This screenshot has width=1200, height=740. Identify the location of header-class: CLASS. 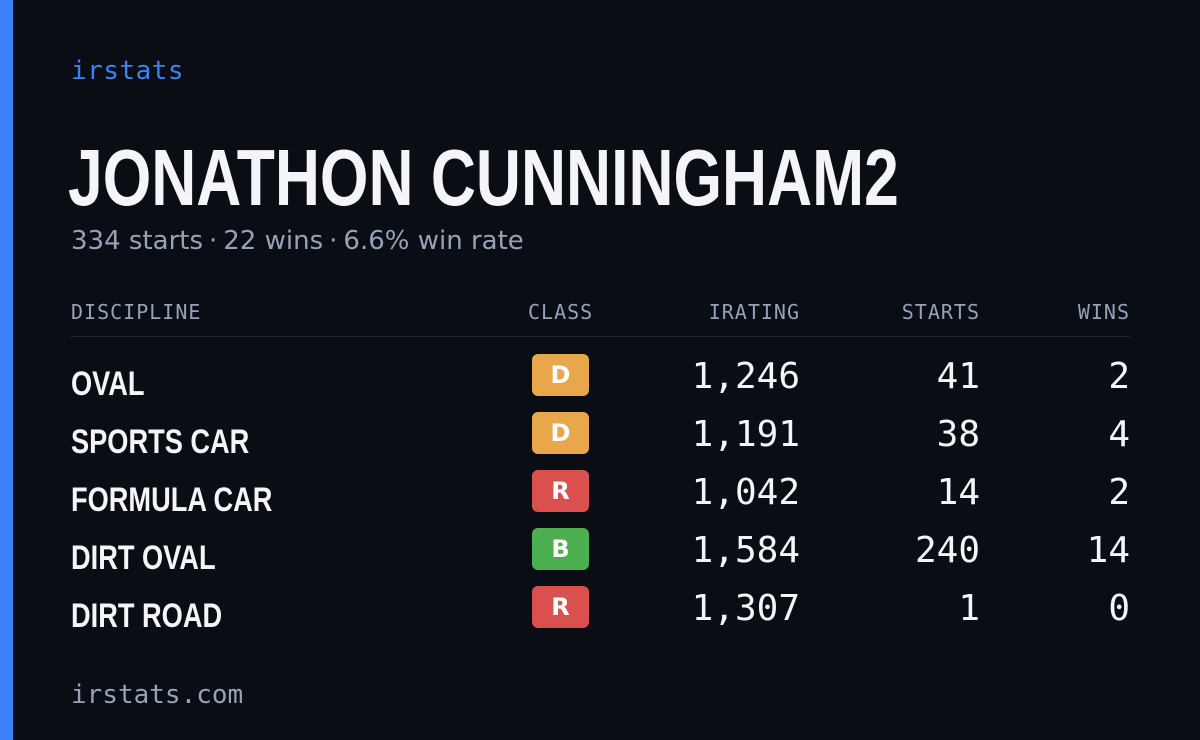
(561, 312).